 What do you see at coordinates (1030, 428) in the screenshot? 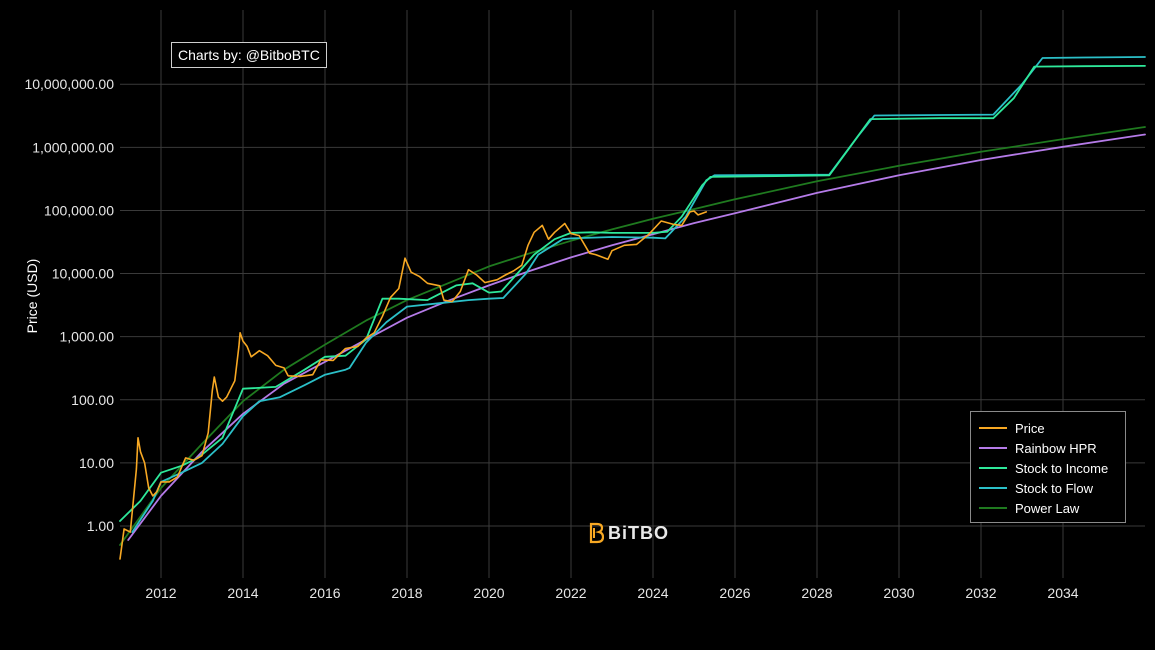
I see `legend-label: Price` at bounding box center [1030, 428].